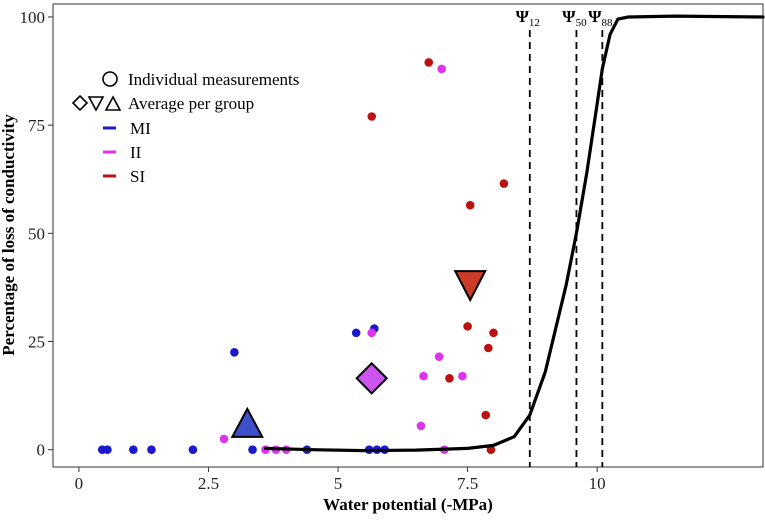  I want to click on legend-triangle-up-symbol, so click(113, 103).